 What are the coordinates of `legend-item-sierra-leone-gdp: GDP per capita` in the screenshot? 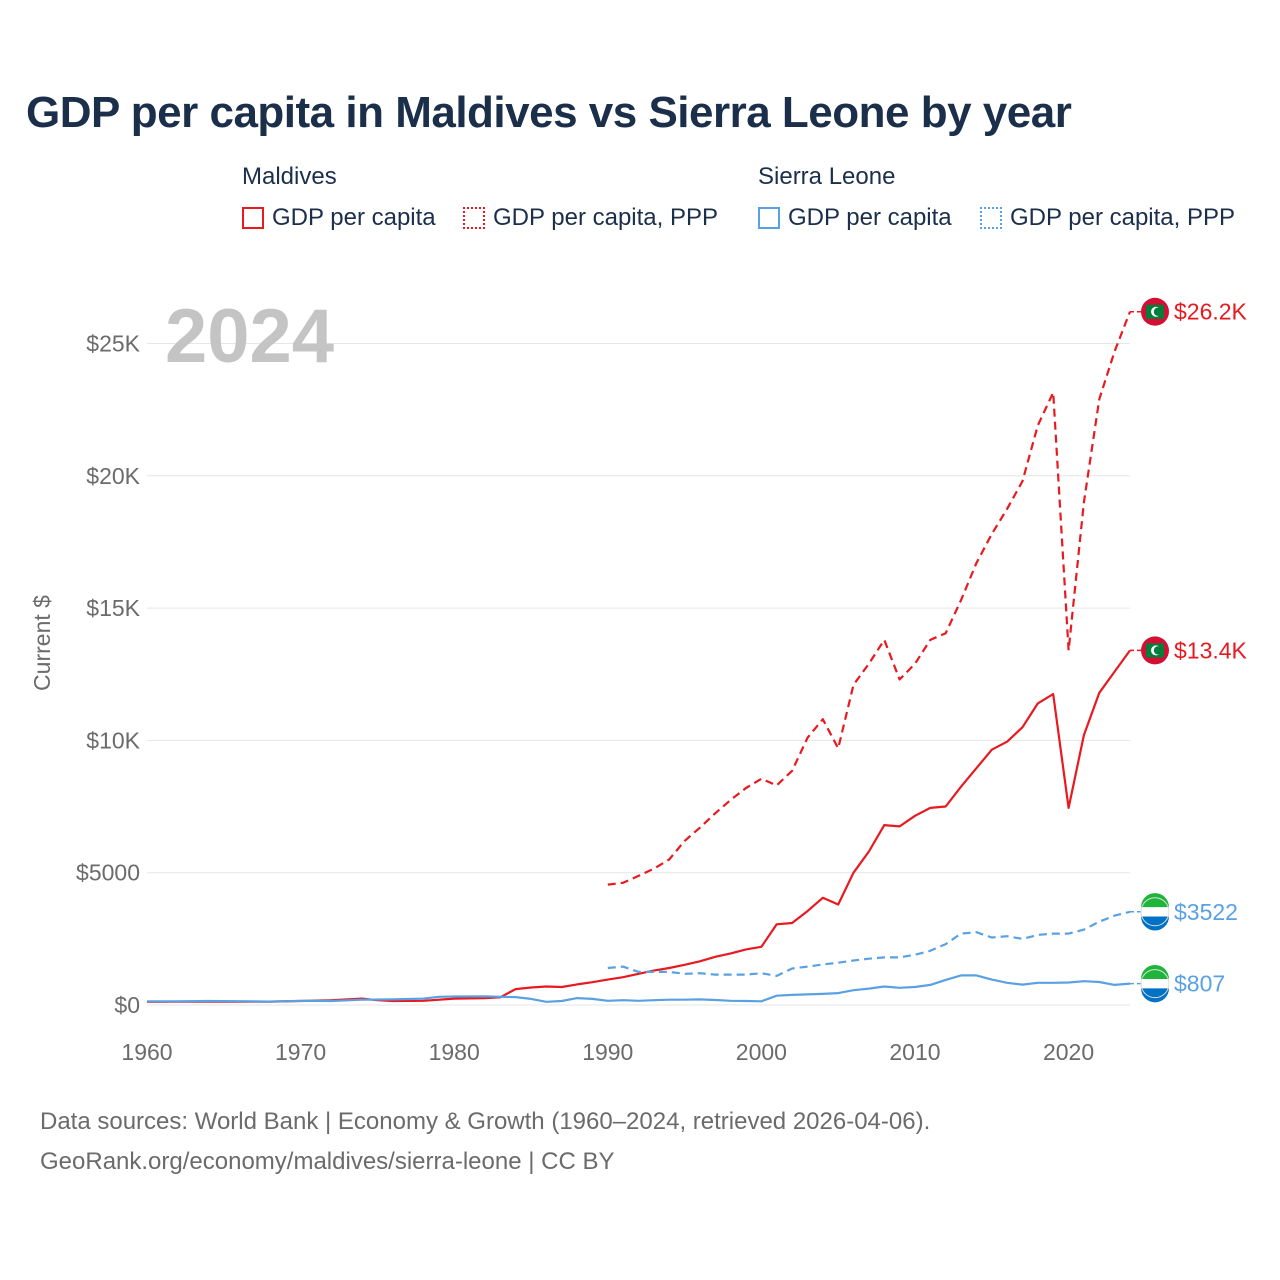 It's located at (855, 218).